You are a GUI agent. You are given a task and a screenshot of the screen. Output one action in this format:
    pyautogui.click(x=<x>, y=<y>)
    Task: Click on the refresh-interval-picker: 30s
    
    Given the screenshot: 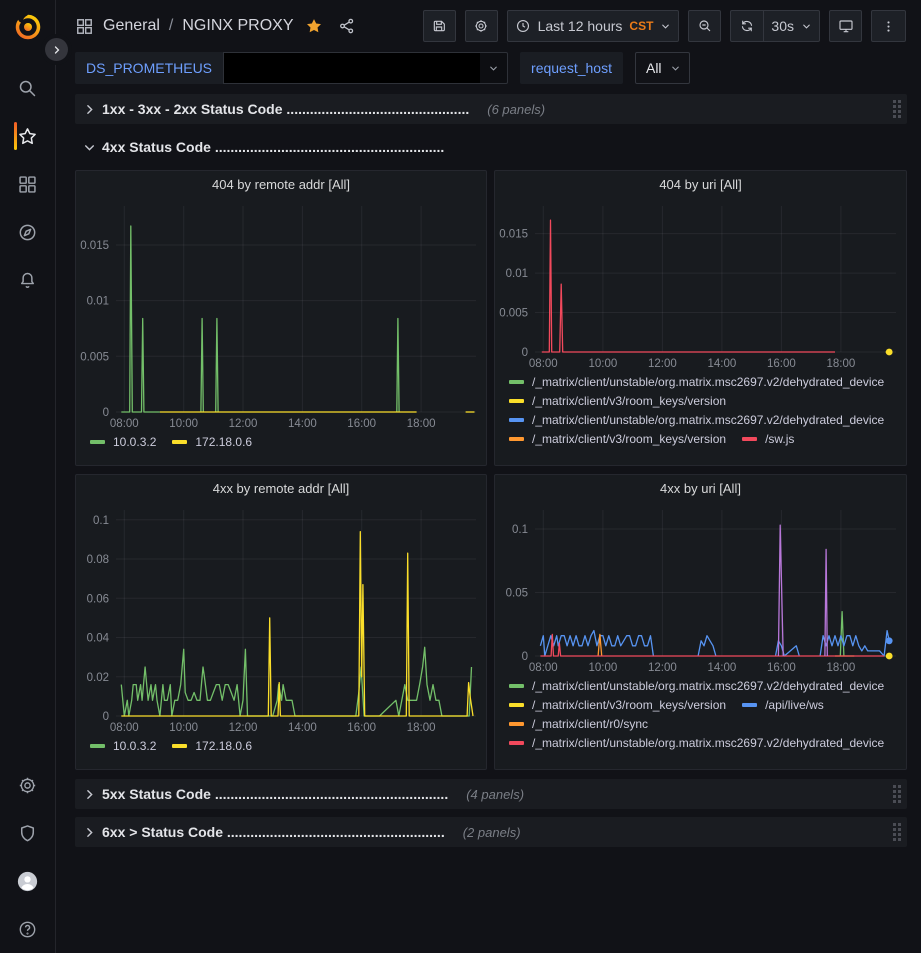 What is the action you would take?
    pyautogui.click(x=791, y=26)
    